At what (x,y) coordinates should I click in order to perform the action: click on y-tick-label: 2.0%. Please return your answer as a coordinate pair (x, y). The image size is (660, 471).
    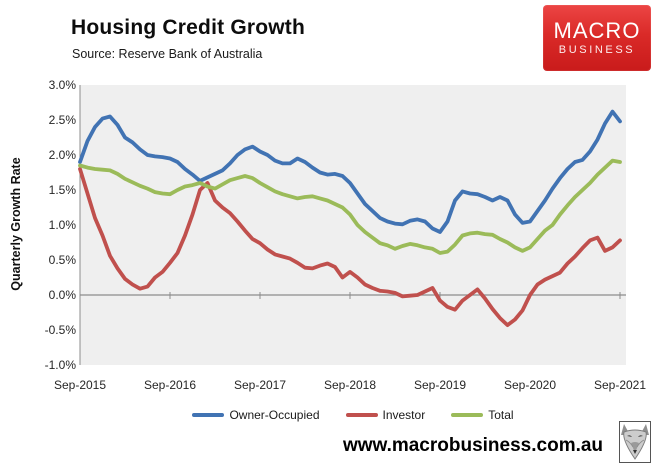
    Looking at the image, I should click on (62, 155).